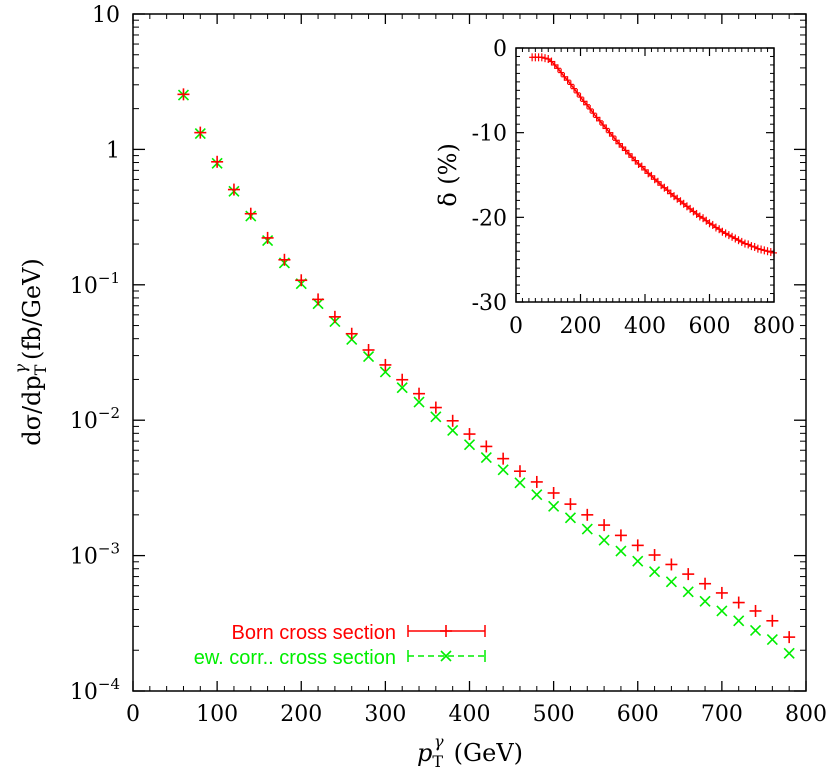 The height and width of the screenshot is (779, 831). I want to click on main-y-tick-label-exp: −1, so click(109, 278).